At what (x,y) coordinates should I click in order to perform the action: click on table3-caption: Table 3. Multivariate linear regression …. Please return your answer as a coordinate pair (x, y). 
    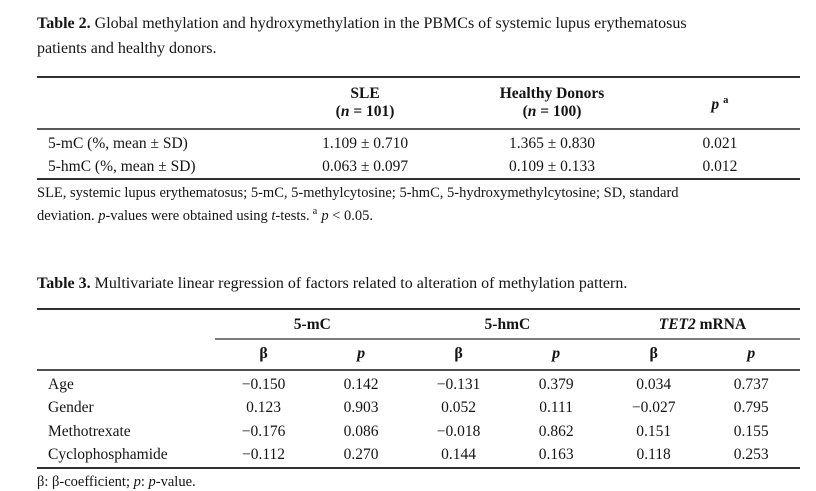
    Looking at the image, I should click on (418, 283).